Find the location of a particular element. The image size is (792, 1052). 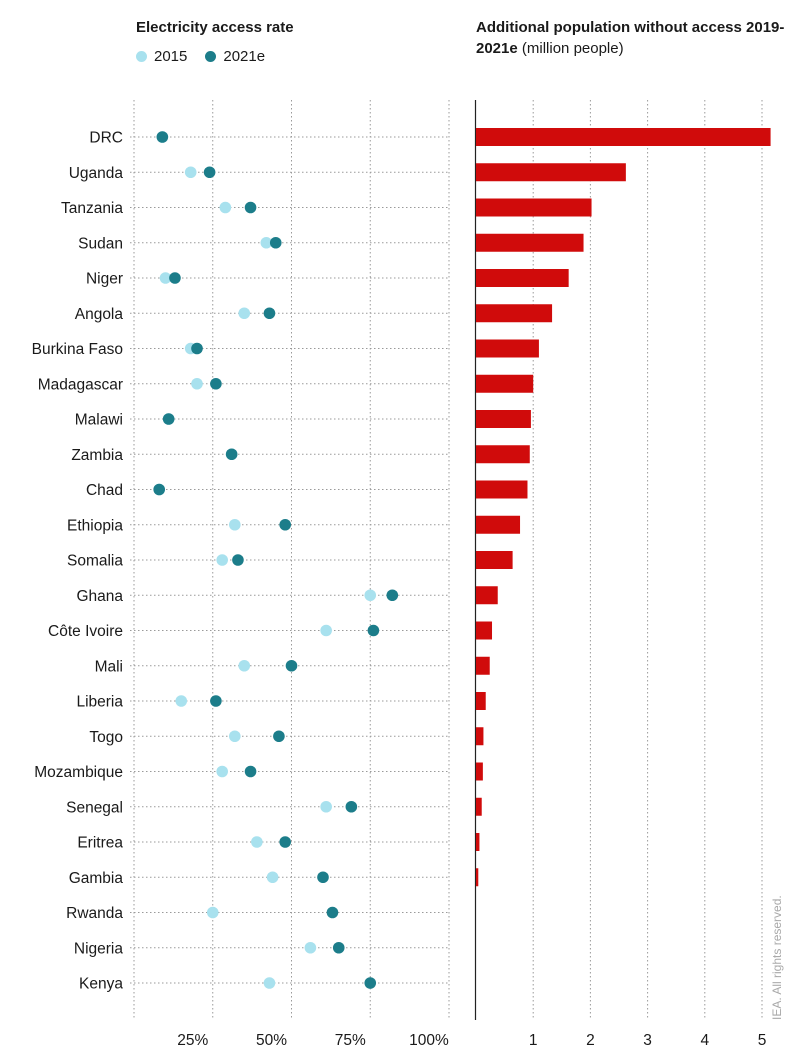

legend-swatch-2021e is located at coordinates (211, 56).